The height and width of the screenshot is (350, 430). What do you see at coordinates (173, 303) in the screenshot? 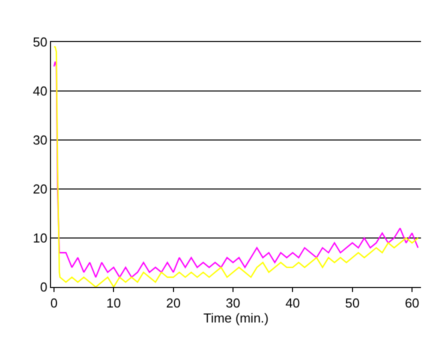
I see `x-tick-label: 20` at bounding box center [173, 303].